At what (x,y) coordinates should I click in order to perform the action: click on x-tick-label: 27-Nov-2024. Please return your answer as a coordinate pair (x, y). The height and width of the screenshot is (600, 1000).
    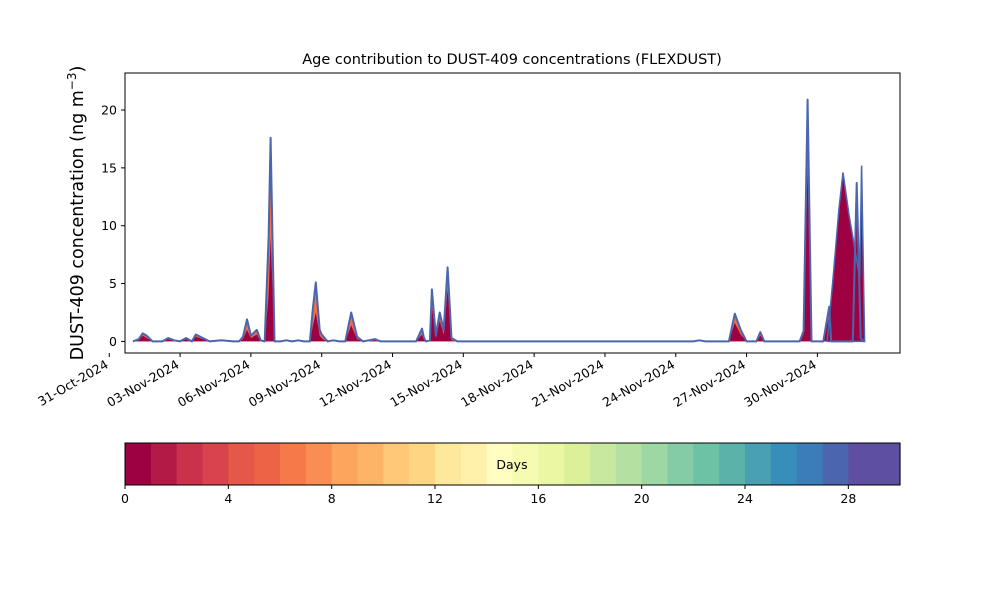
    Looking at the image, I should click on (710, 383).